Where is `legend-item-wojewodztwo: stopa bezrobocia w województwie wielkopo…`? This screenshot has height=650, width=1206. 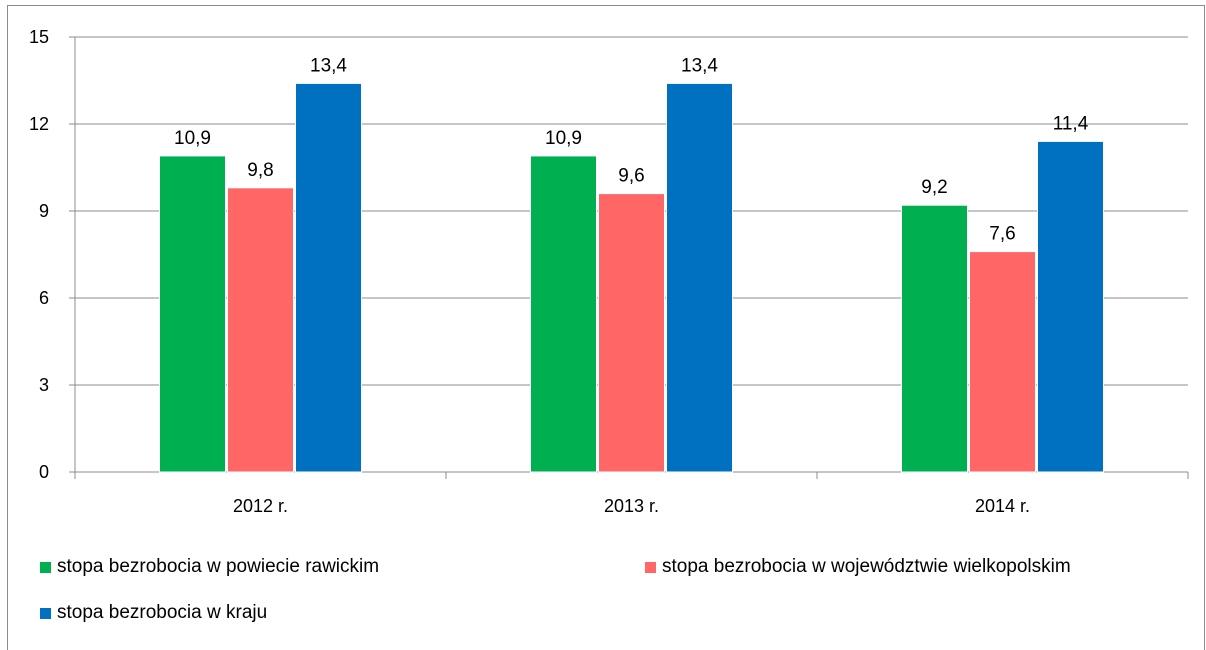
legend-item-wojewodztwo: stopa bezrobocia w województwie wielkopo… is located at coordinates (858, 567).